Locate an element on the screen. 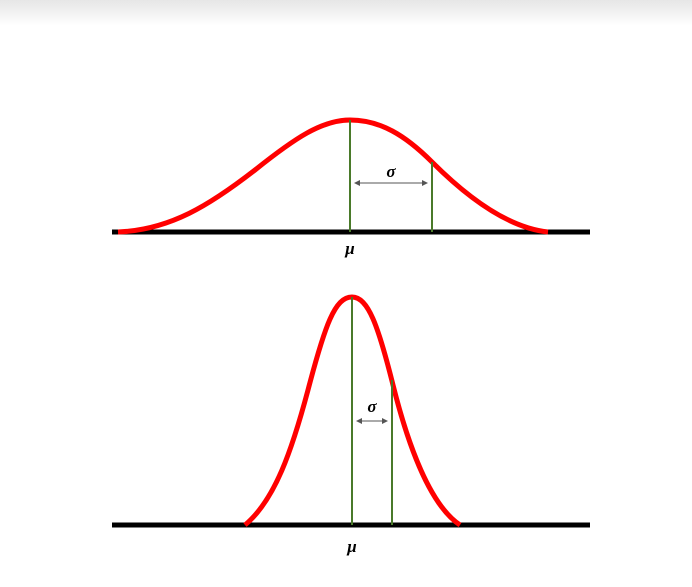  bell-curve-wide is located at coordinates (333, 176).